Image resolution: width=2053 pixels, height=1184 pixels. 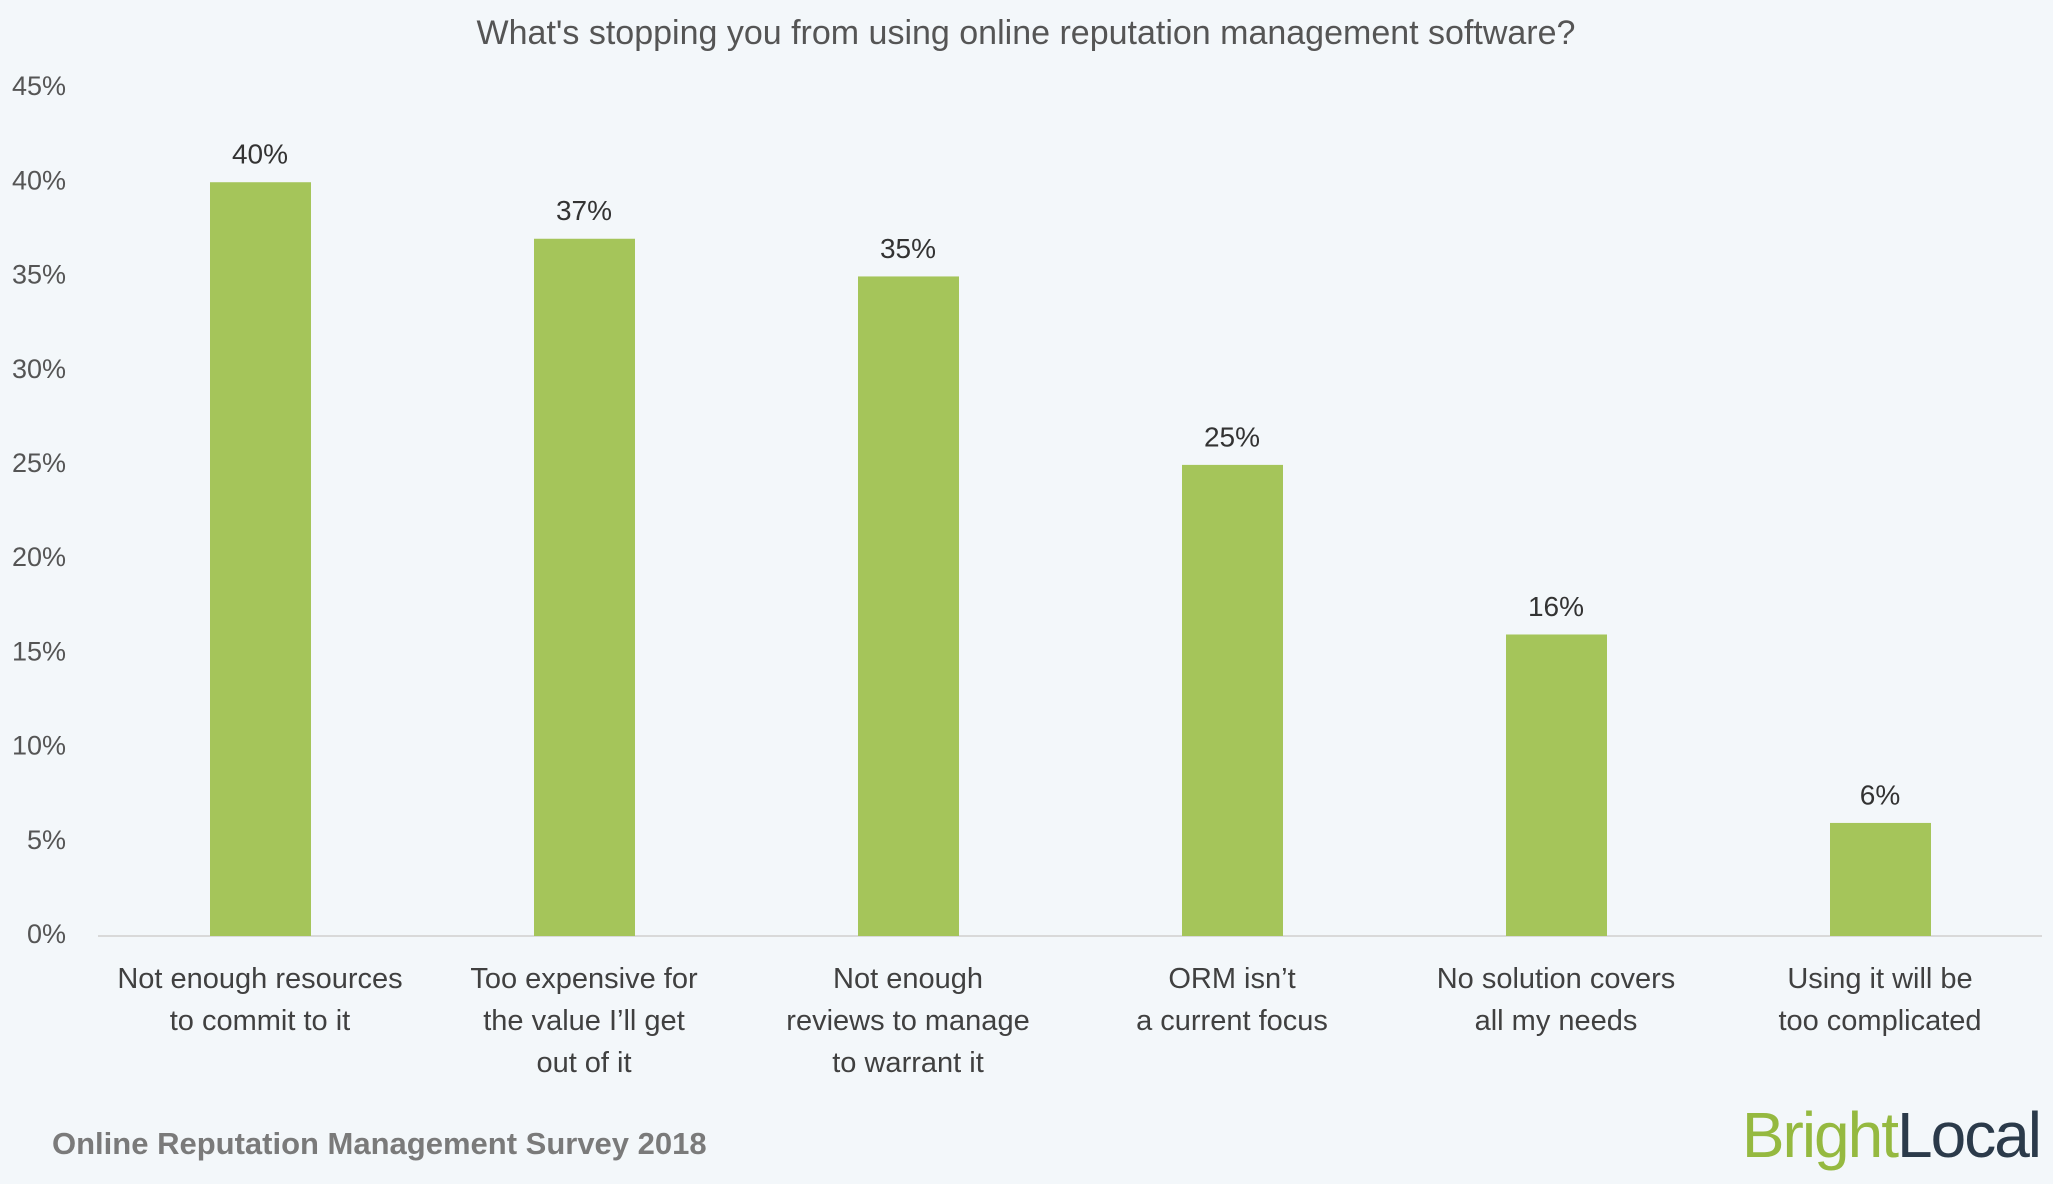 I want to click on y-tick-label: 40%, so click(x=39, y=180).